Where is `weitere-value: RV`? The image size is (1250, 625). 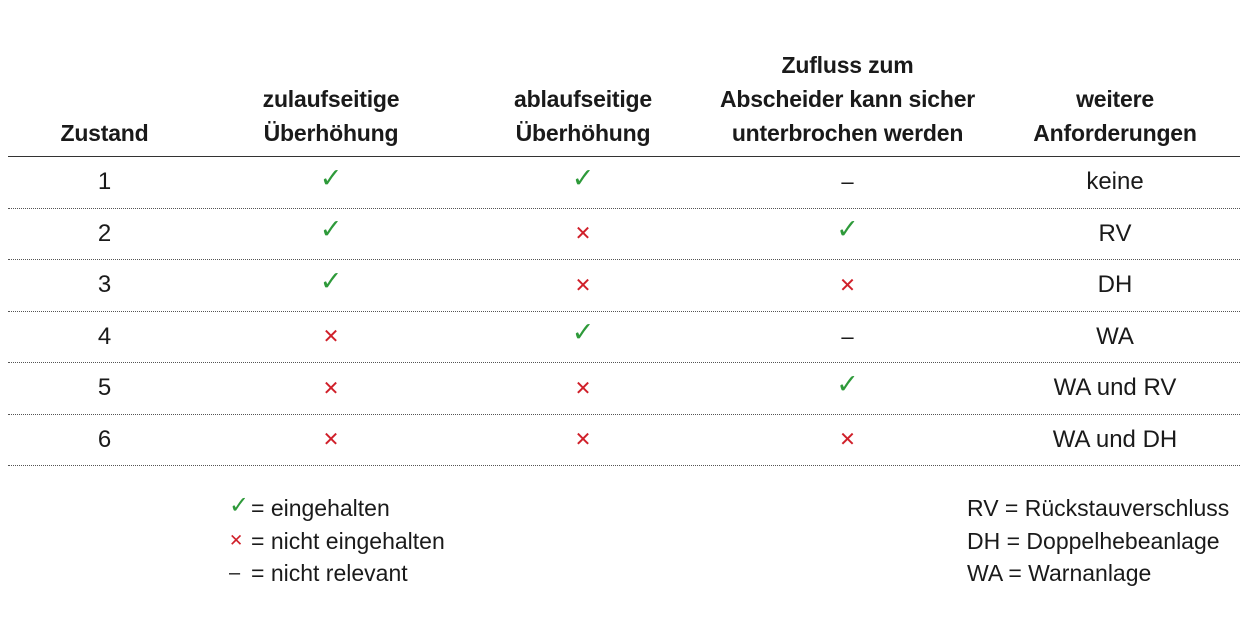 weitere-value: RV is located at coordinates (1115, 233).